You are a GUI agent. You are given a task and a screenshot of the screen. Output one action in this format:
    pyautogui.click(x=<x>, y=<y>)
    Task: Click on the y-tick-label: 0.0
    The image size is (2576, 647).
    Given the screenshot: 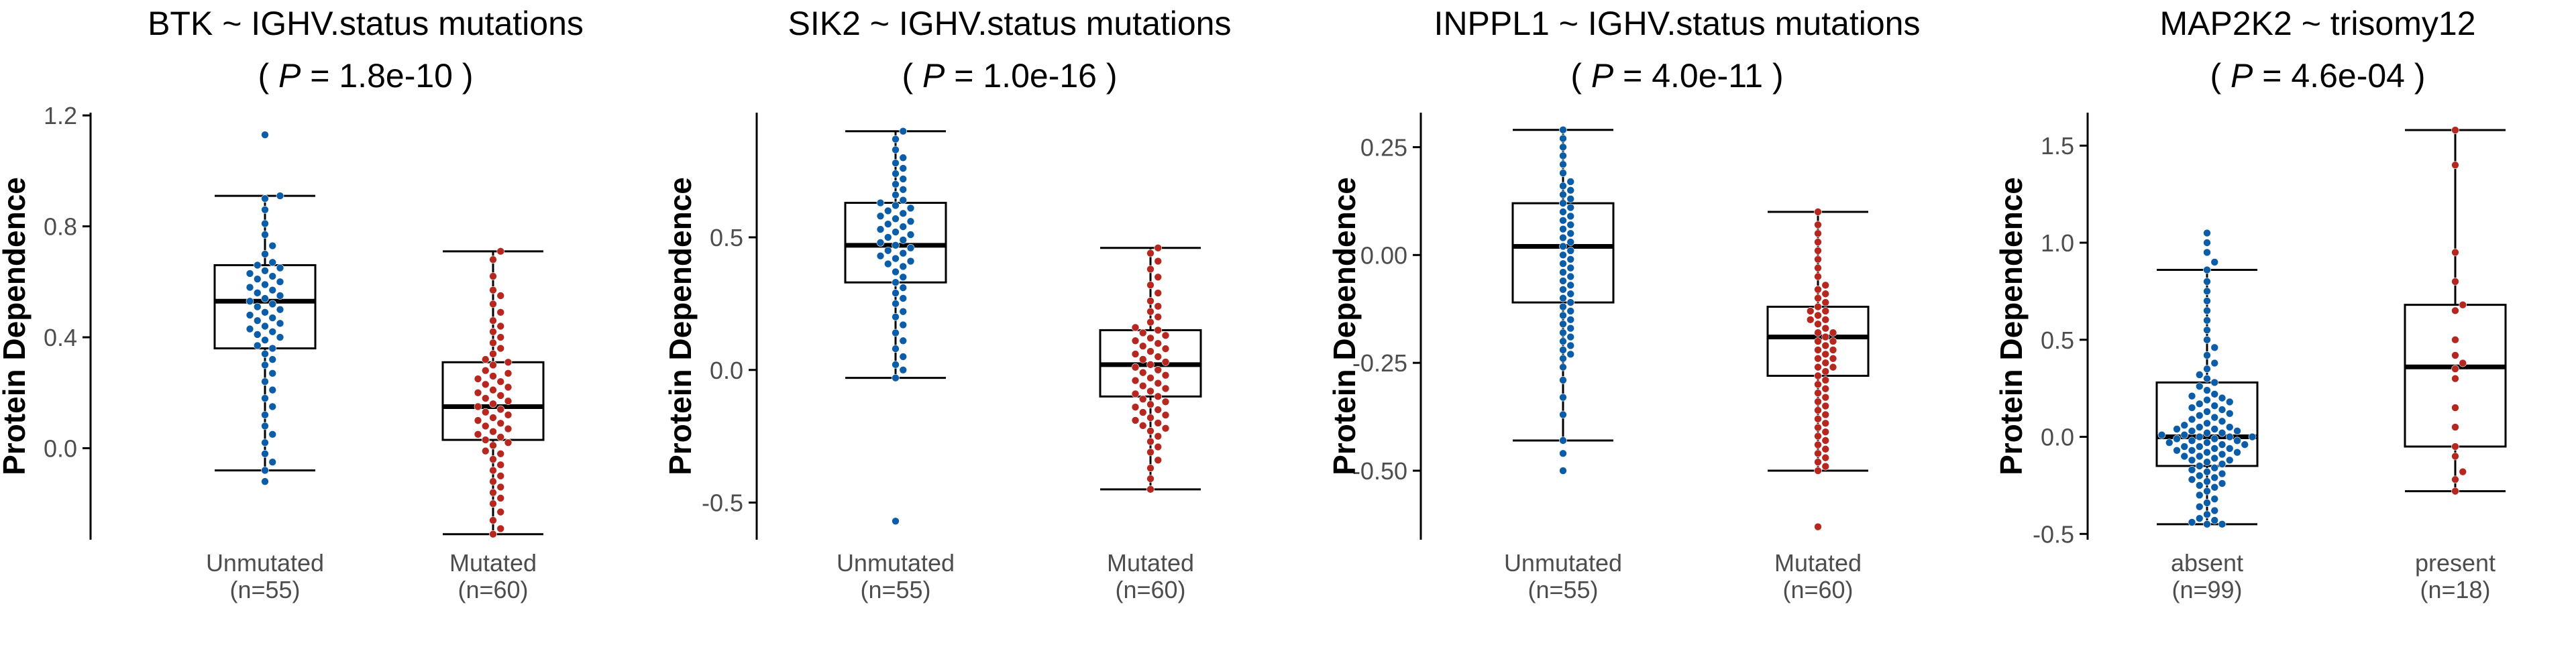 What is the action you would take?
    pyautogui.click(x=2057, y=438)
    